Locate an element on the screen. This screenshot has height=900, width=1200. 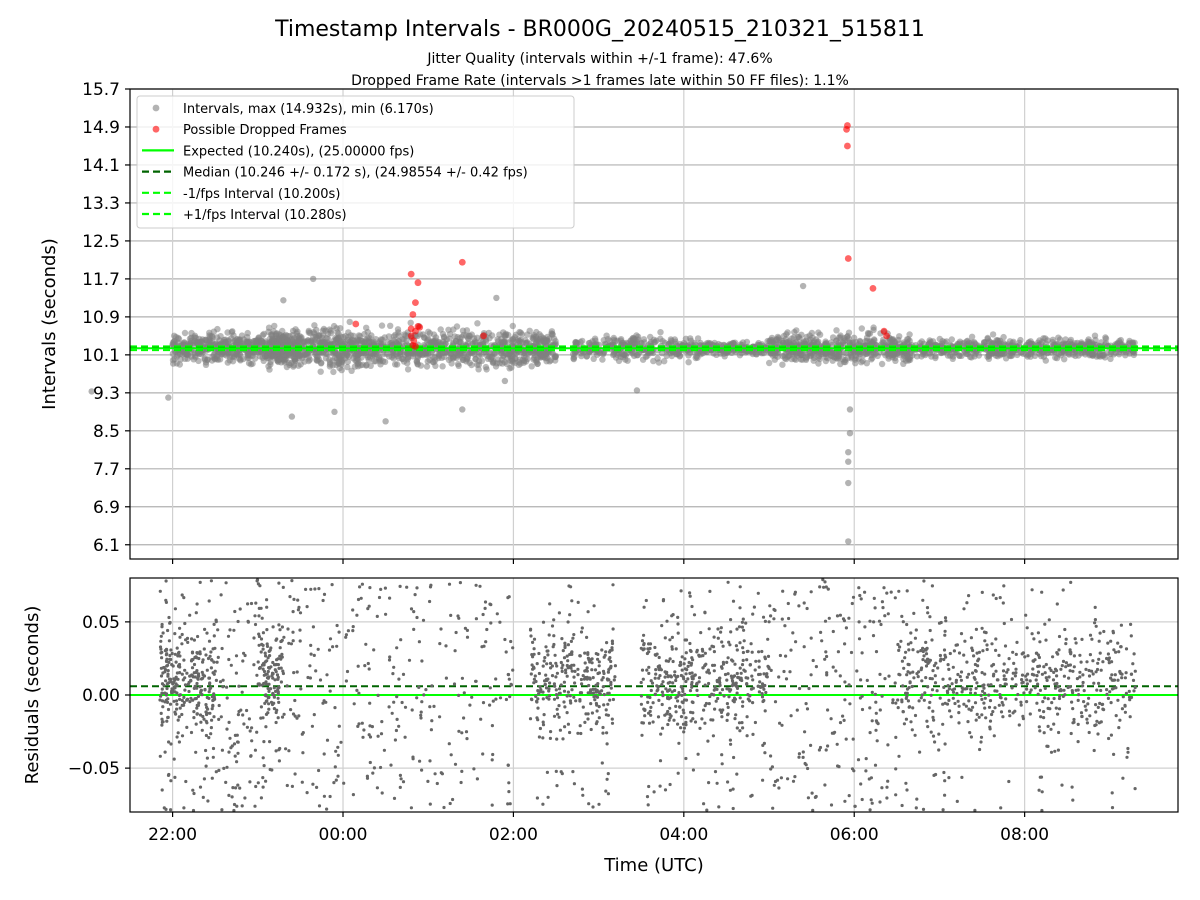
legend-label: Possible Dropped Frames is located at coordinates (265, 130).